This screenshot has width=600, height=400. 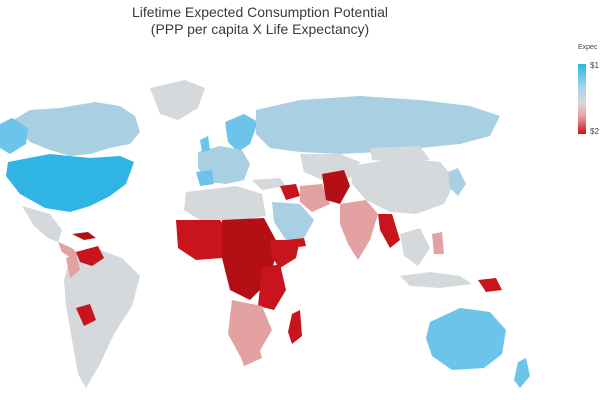 What do you see at coordinates (293, 221) in the screenshot?
I see `region-arabia` at bounding box center [293, 221].